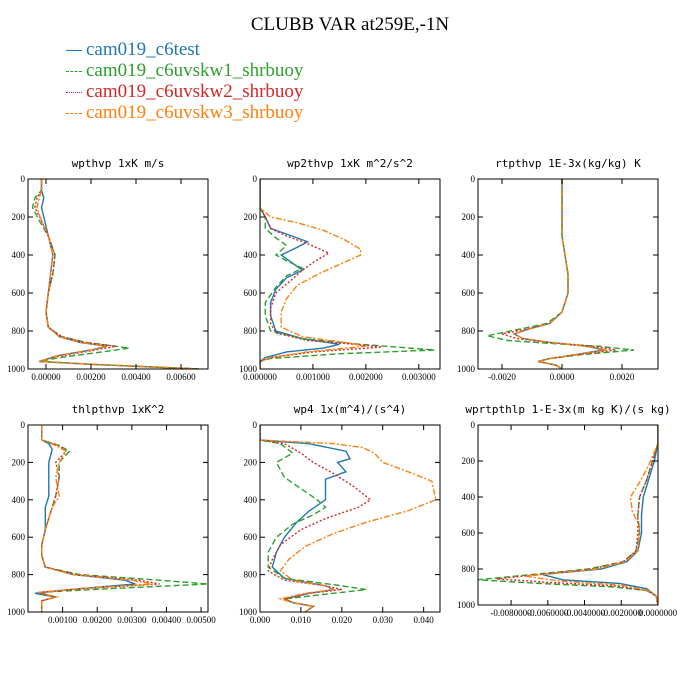 The image size is (700, 700). Describe the element at coordinates (350, 409) in the screenshot. I see `panel-title: wp4 1x(m^4)/(s^4)` at that location.